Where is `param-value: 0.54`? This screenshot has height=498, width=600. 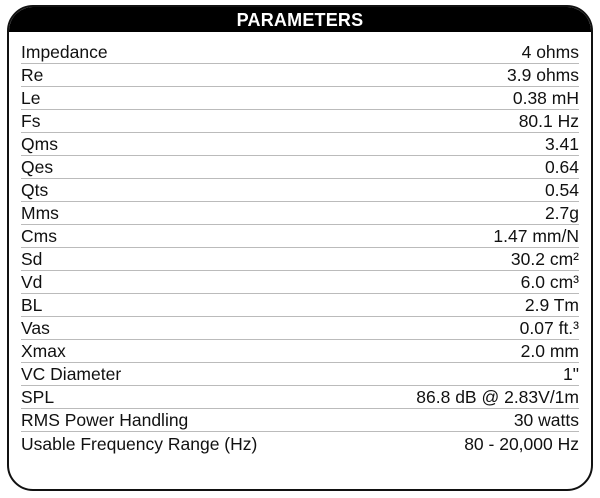 param-value: 0.54 is located at coordinates (561, 190).